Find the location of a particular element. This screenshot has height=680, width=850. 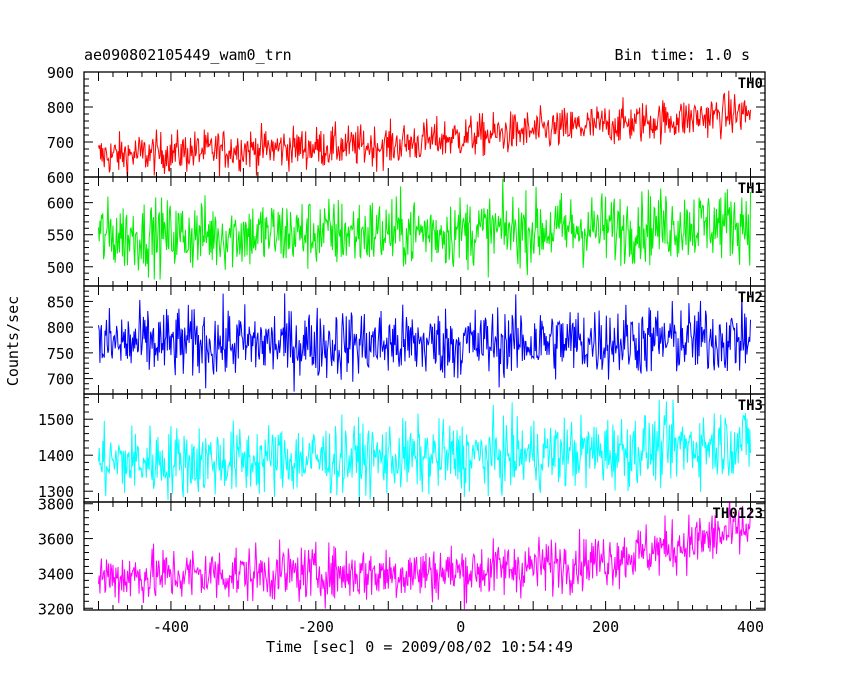

x-tick-label: 0 is located at coordinates (460, 627).